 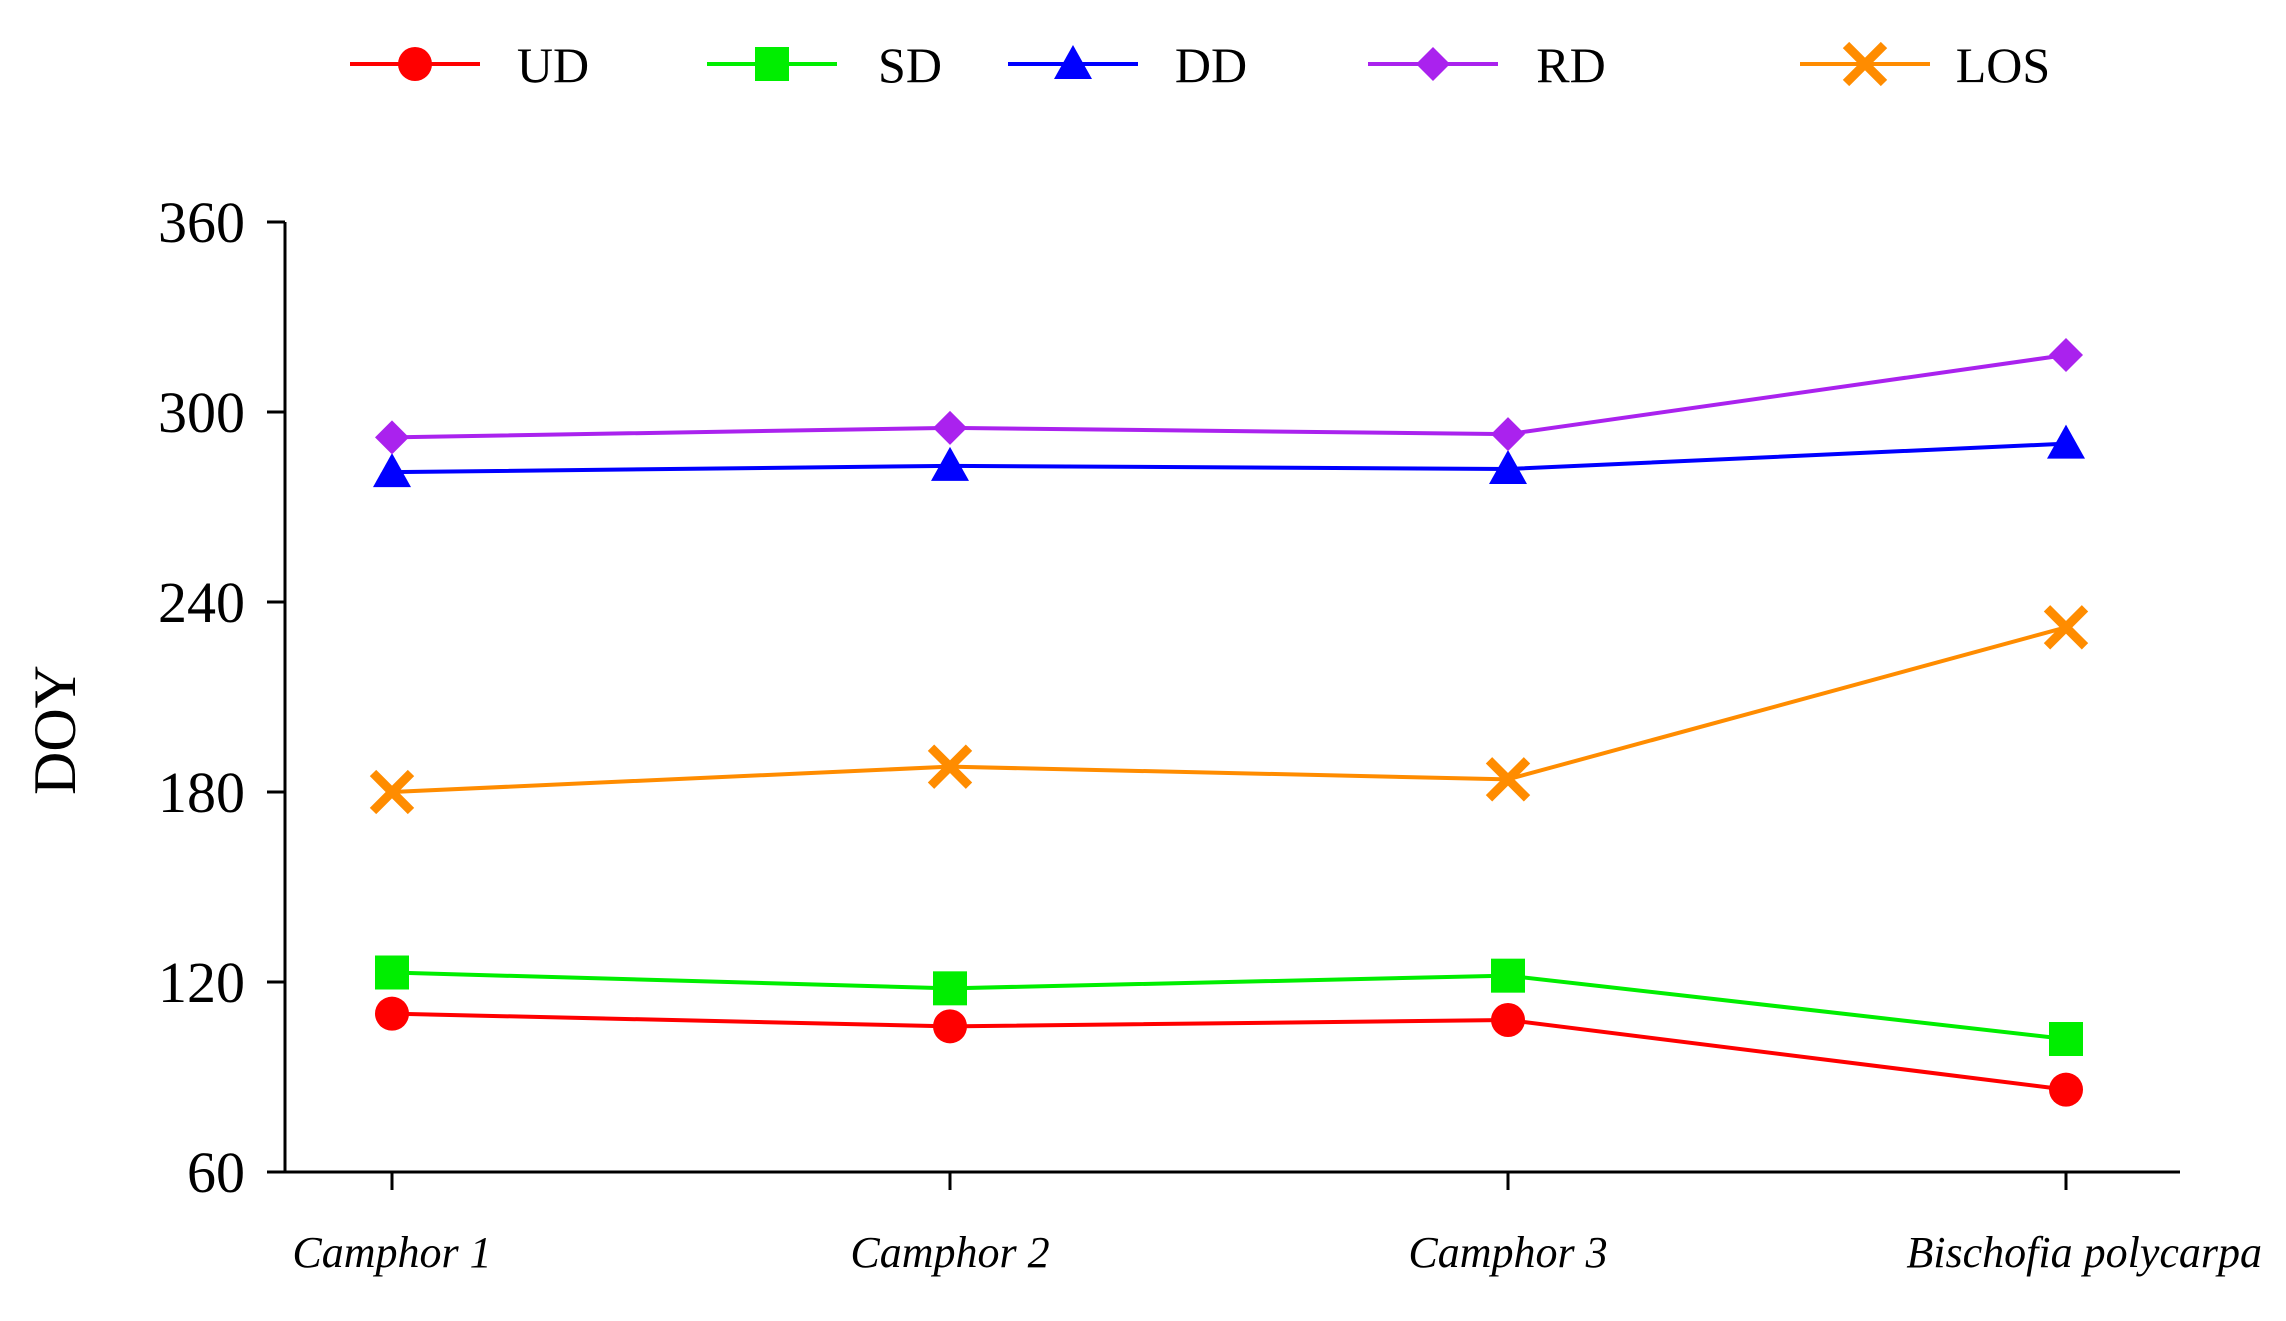 What do you see at coordinates (391, 1252) in the screenshot?
I see `x-category-label: Camphor 1` at bounding box center [391, 1252].